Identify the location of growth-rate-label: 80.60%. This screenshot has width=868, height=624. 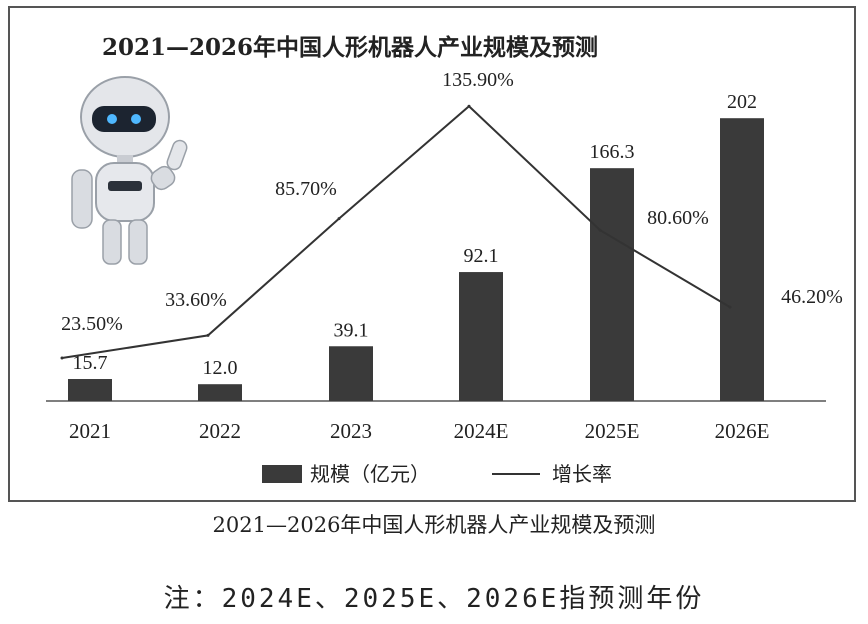
(678, 218).